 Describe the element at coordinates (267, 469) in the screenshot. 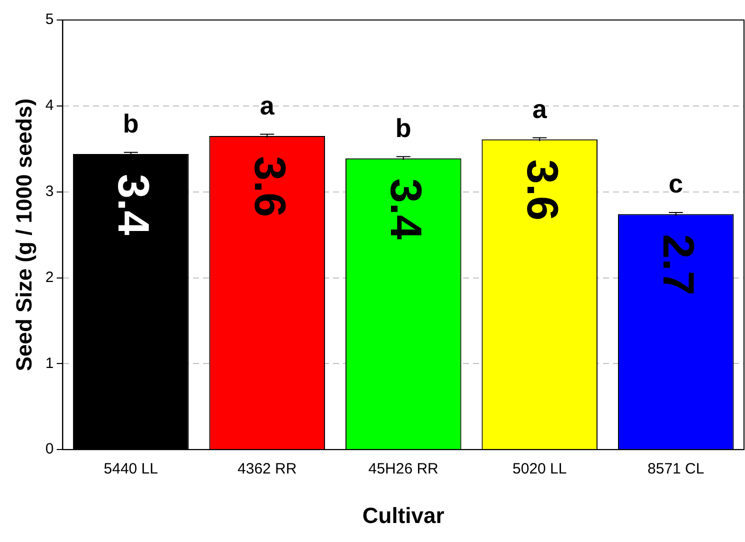

I see `x-tick-label: 4362 RR` at that location.